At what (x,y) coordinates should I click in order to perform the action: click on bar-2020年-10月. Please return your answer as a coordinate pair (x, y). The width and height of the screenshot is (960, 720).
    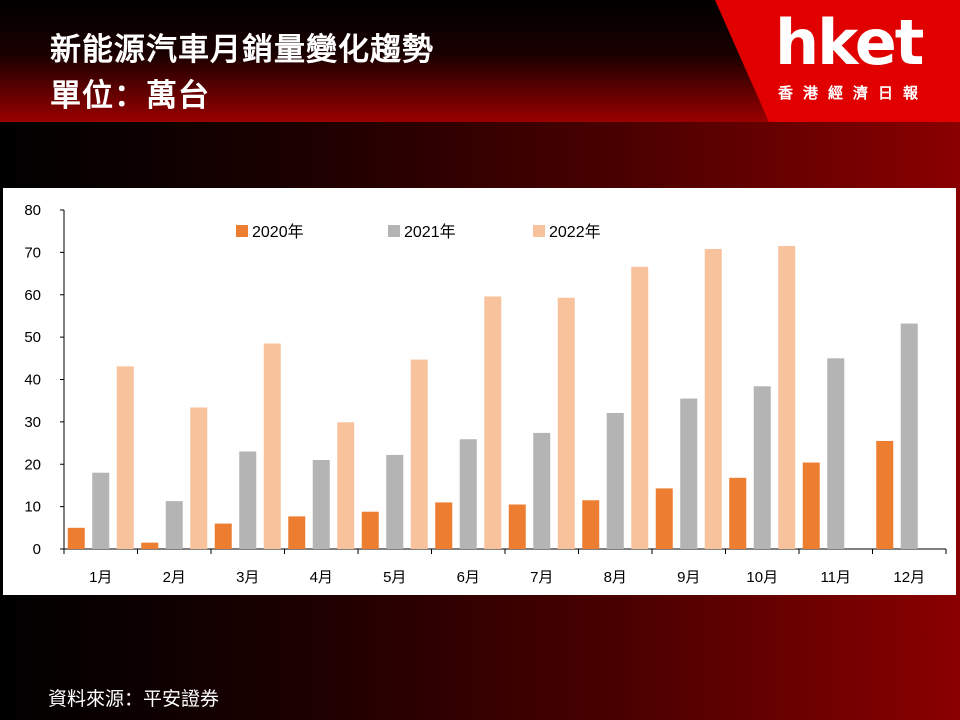
    Looking at the image, I should click on (738, 513).